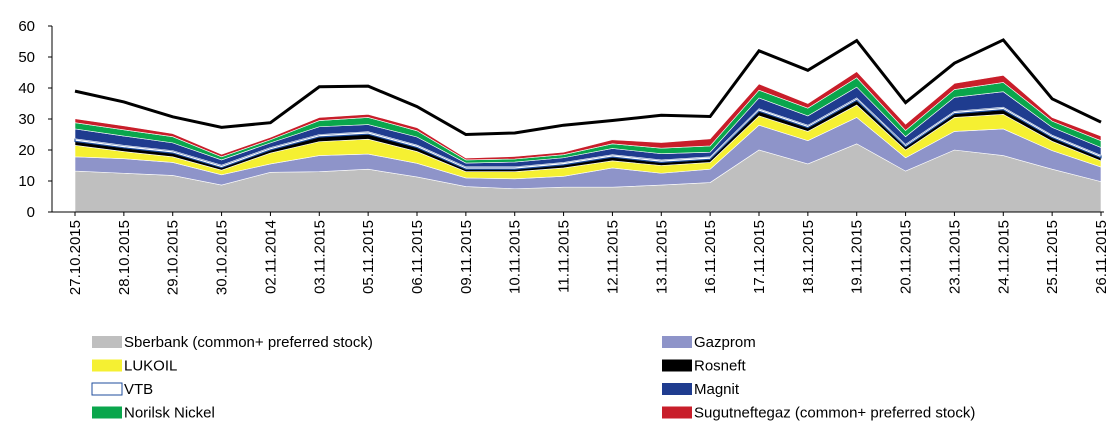  I want to click on x-tick-label: 20.11.2015, so click(906, 257).